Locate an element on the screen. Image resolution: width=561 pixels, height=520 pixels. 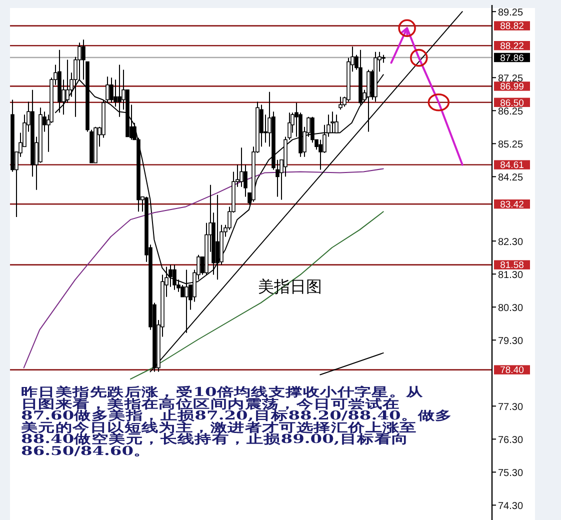
y-tick-label: 75.30 is located at coordinates (511, 473).